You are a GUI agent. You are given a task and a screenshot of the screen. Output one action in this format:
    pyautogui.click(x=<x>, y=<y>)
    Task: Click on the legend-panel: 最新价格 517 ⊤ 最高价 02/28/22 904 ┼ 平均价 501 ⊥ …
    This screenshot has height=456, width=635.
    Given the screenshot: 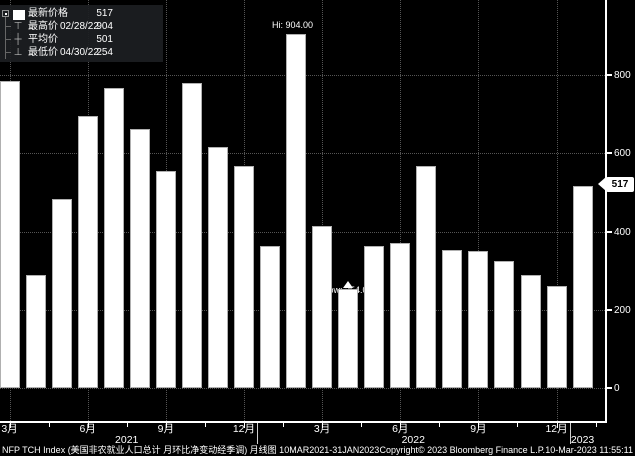 What is the action you would take?
    pyautogui.click(x=81, y=33)
    